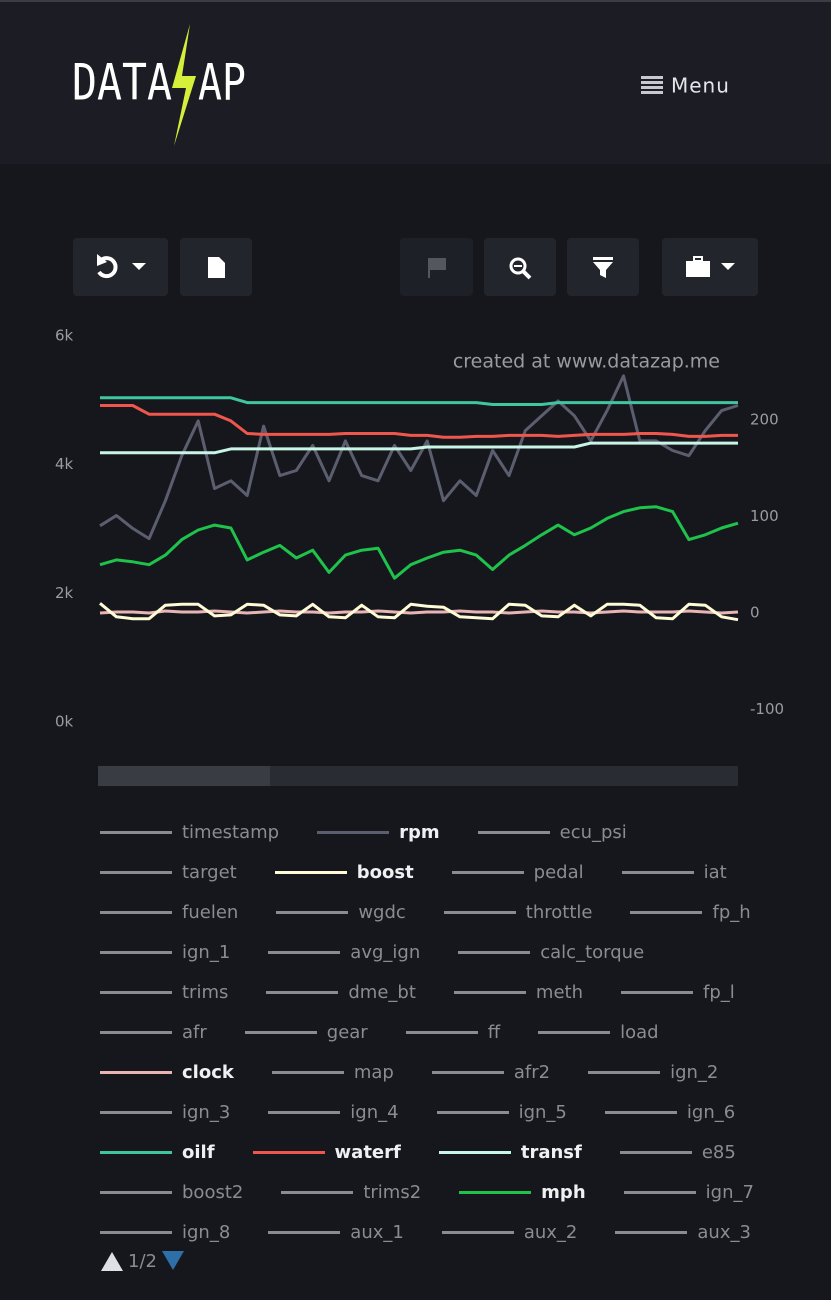 This screenshot has height=1300, width=831. I want to click on legend-item: wgdc, so click(341, 912).